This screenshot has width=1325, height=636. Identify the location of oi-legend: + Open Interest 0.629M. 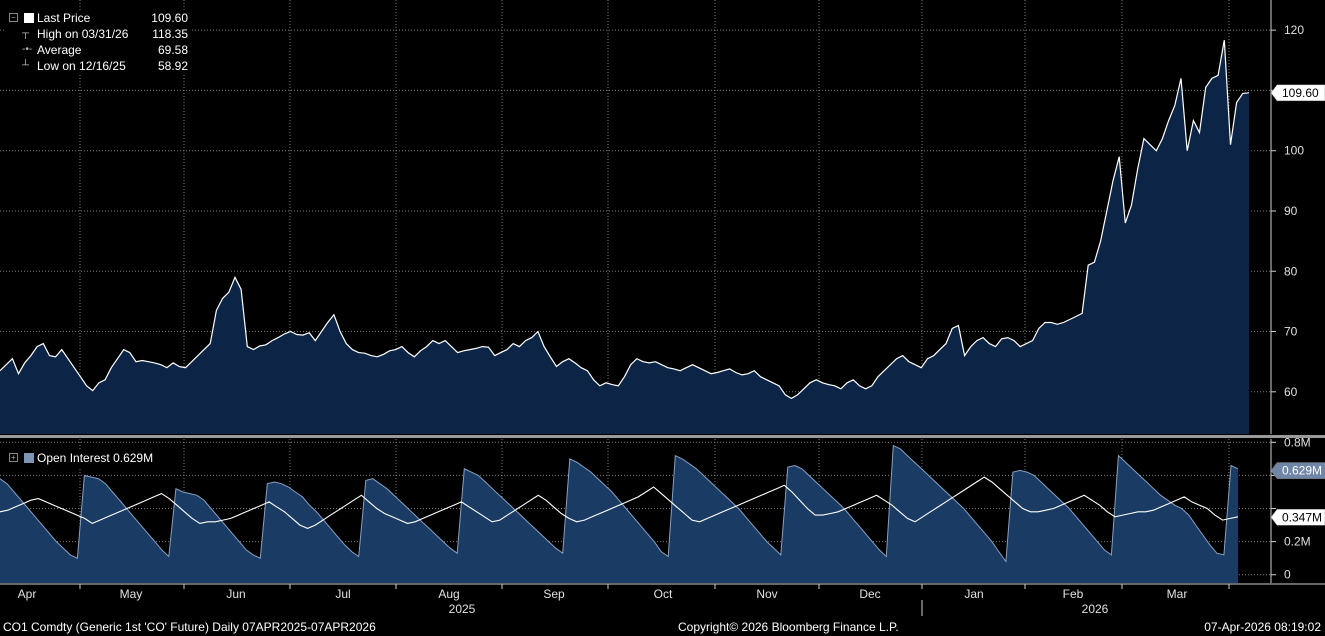
(89, 459).